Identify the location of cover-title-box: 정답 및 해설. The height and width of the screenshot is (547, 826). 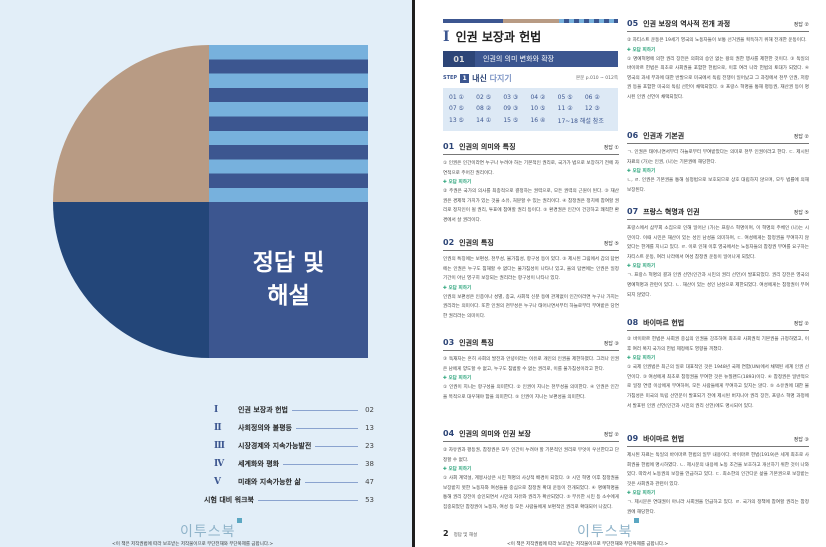
(288, 280).